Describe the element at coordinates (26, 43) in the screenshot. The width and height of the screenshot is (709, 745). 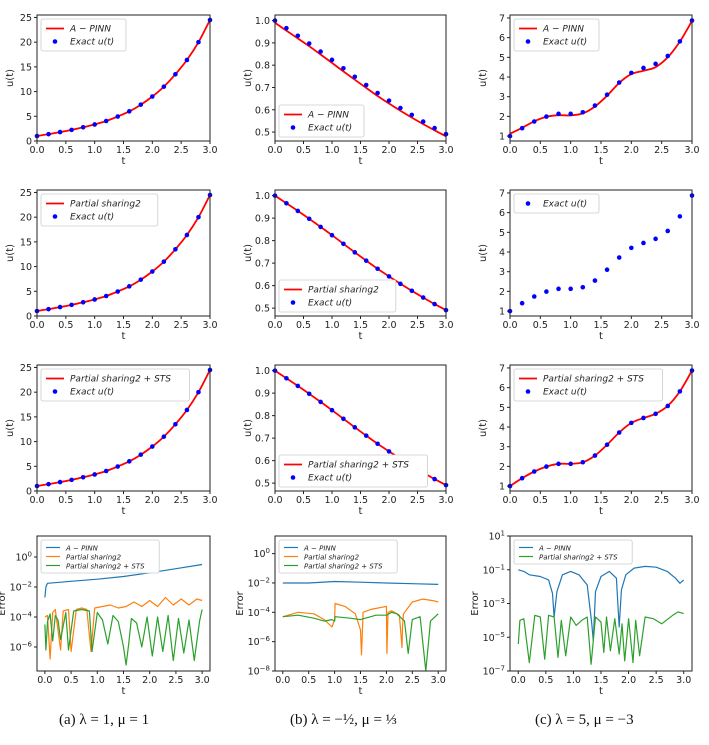
I see `y-tick-label: 20` at that location.